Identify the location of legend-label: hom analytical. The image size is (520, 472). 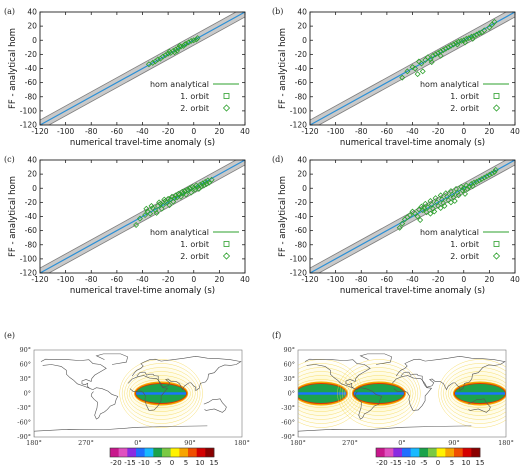
(449, 232).